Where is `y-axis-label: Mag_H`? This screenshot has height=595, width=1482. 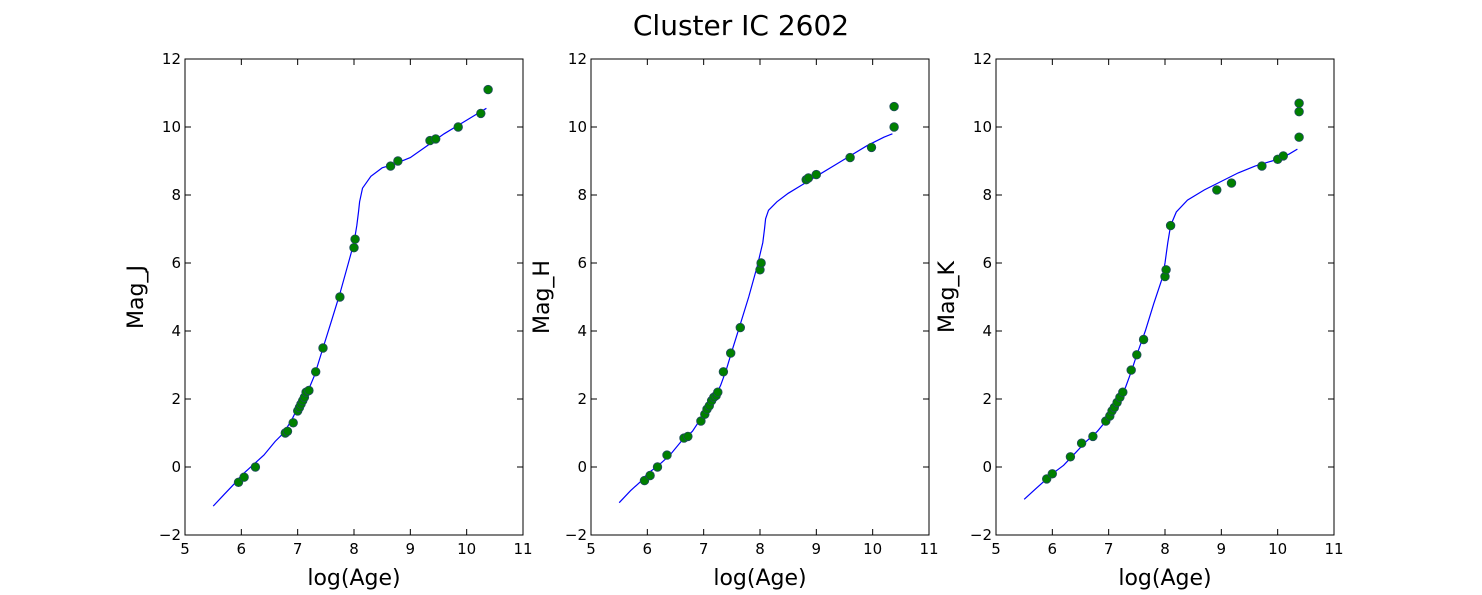
y-axis-label: Mag_H is located at coordinates (542, 297).